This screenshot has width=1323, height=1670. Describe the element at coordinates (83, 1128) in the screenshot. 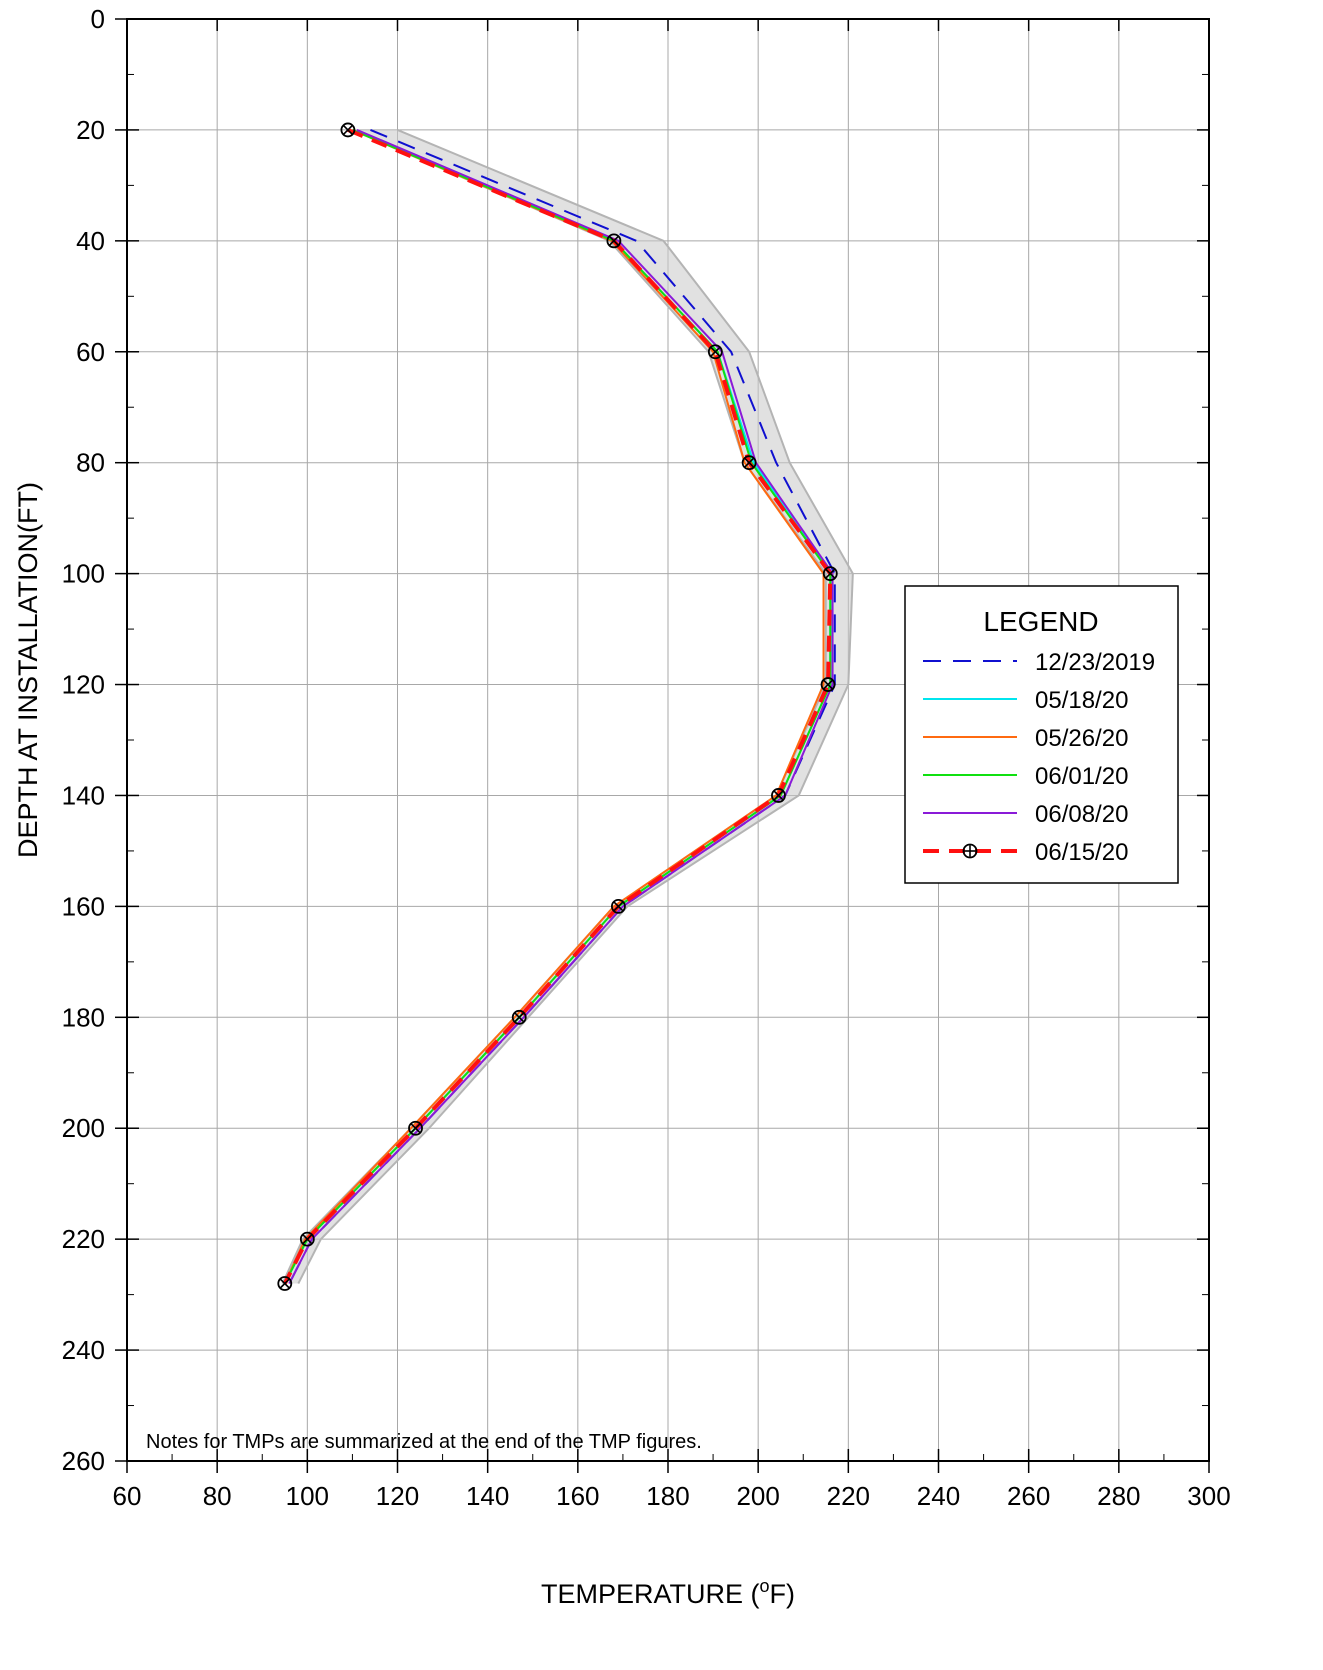

I see `y-tick-label: 200` at that location.